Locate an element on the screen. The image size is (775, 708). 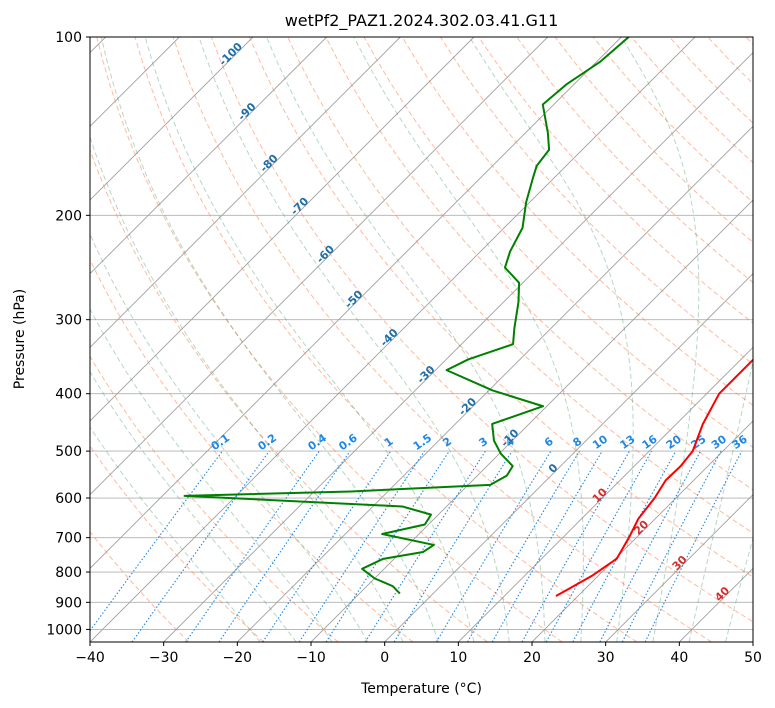
y-tick-label: 600 is located at coordinates (68, 499).